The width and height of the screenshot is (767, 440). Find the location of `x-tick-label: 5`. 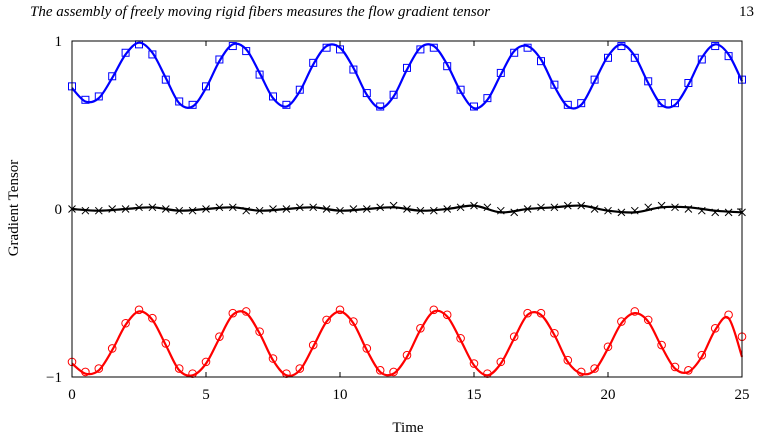

x-tick-label: 5 is located at coordinates (206, 395).